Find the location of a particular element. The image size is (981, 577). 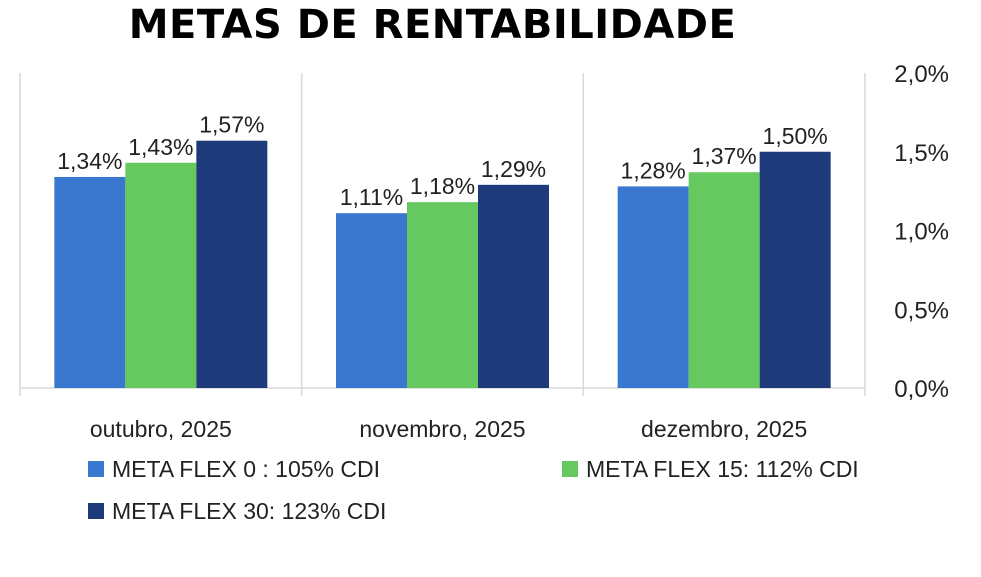

y-tick-label: 0,5% is located at coordinates (921, 310).